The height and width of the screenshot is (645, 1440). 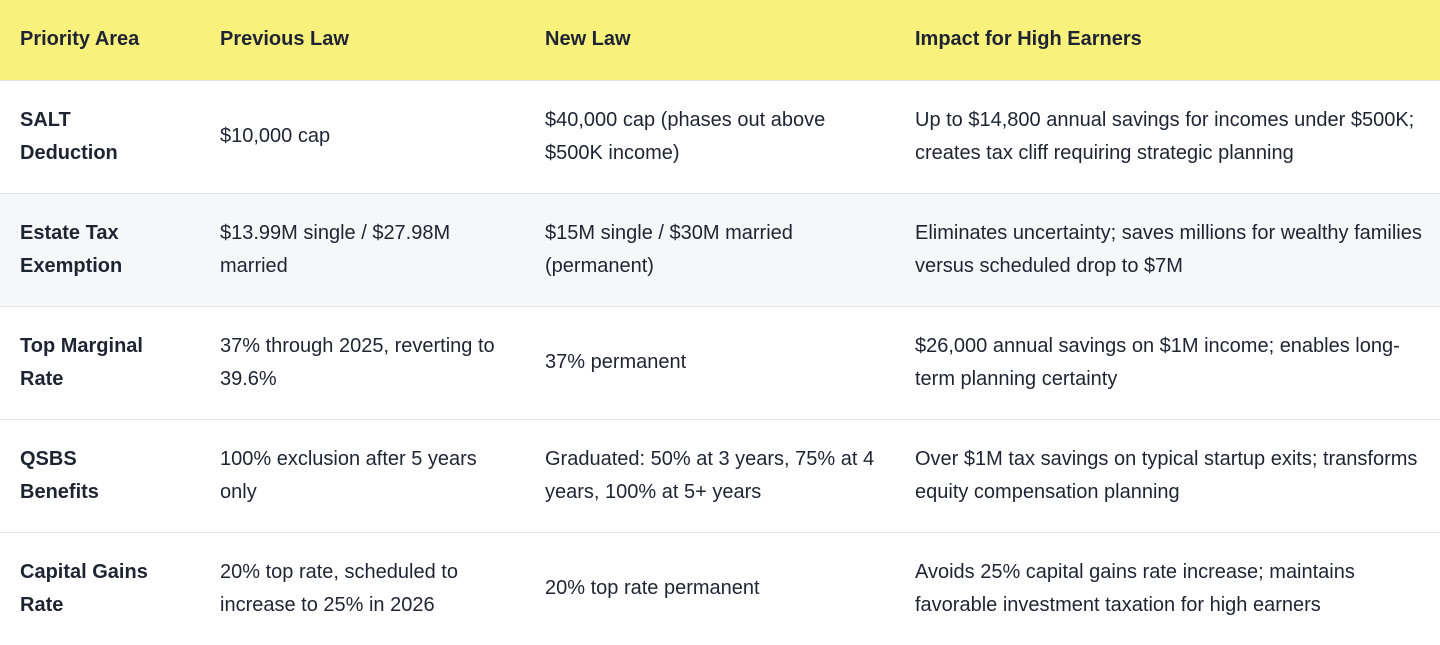 I want to click on table-cell: 37% permanent, so click(x=616, y=362).